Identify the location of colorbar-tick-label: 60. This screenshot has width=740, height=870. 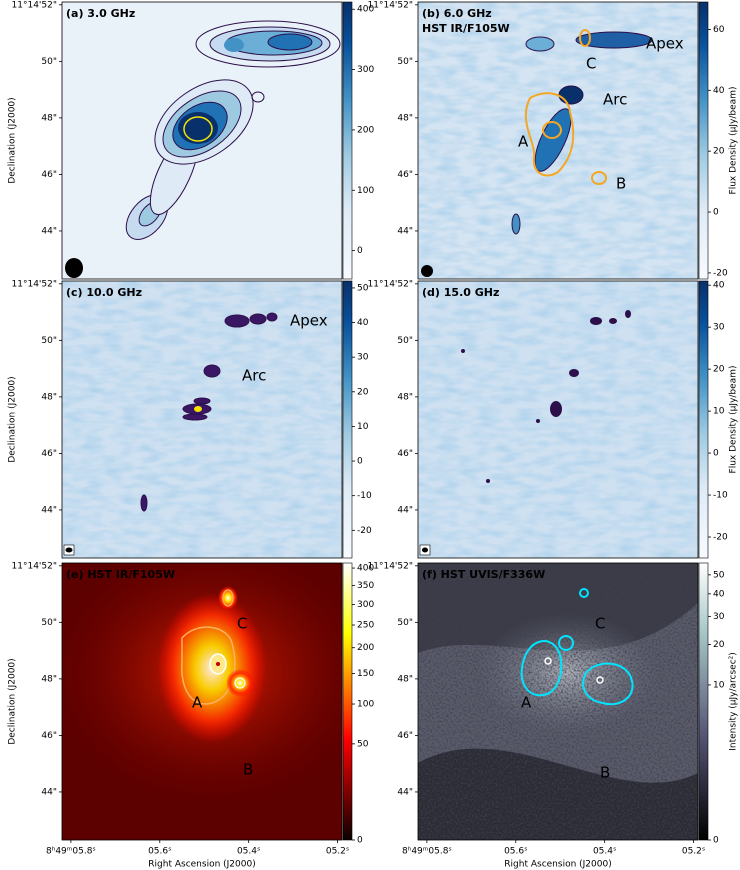
(719, 30).